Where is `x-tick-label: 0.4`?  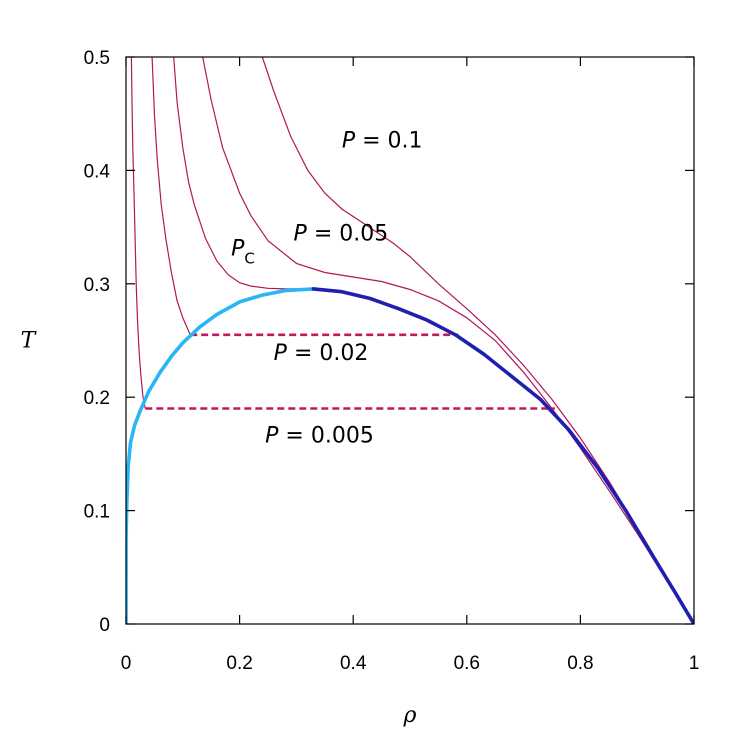 x-tick-label: 0.4 is located at coordinates (353, 663).